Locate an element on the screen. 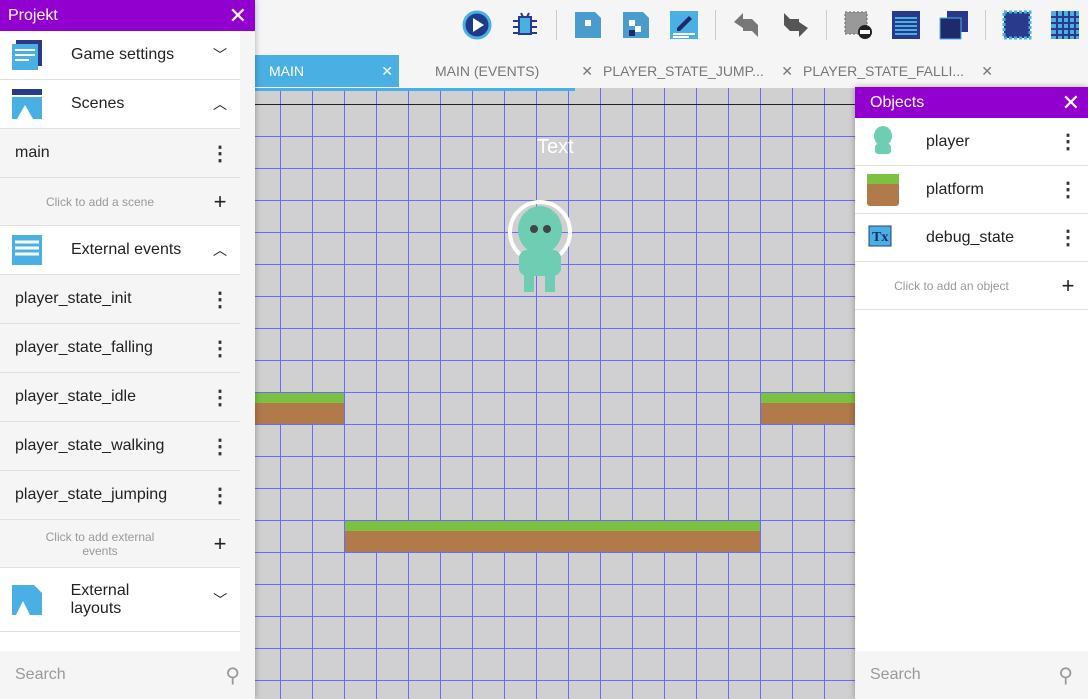 This screenshot has height=699, width=1088. play-icon is located at coordinates (477, 25).